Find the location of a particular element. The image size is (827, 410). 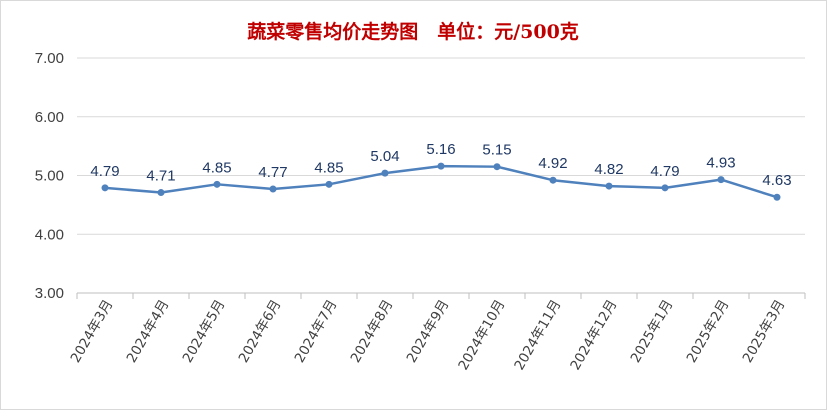

y-tick-label: 5.00 is located at coordinates (49, 176).